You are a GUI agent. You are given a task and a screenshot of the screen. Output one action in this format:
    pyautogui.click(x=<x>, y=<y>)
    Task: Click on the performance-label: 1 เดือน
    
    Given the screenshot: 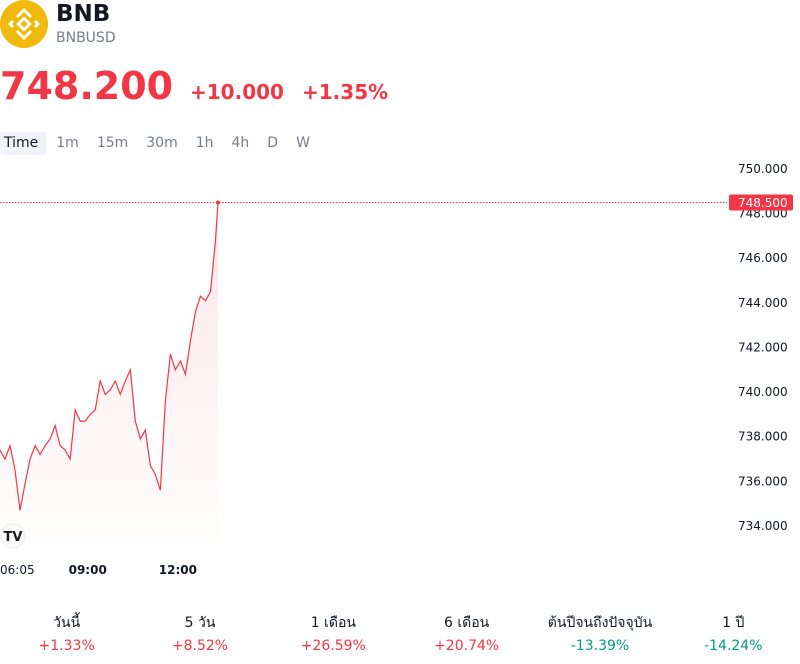 What is the action you would take?
    pyautogui.click(x=333, y=623)
    